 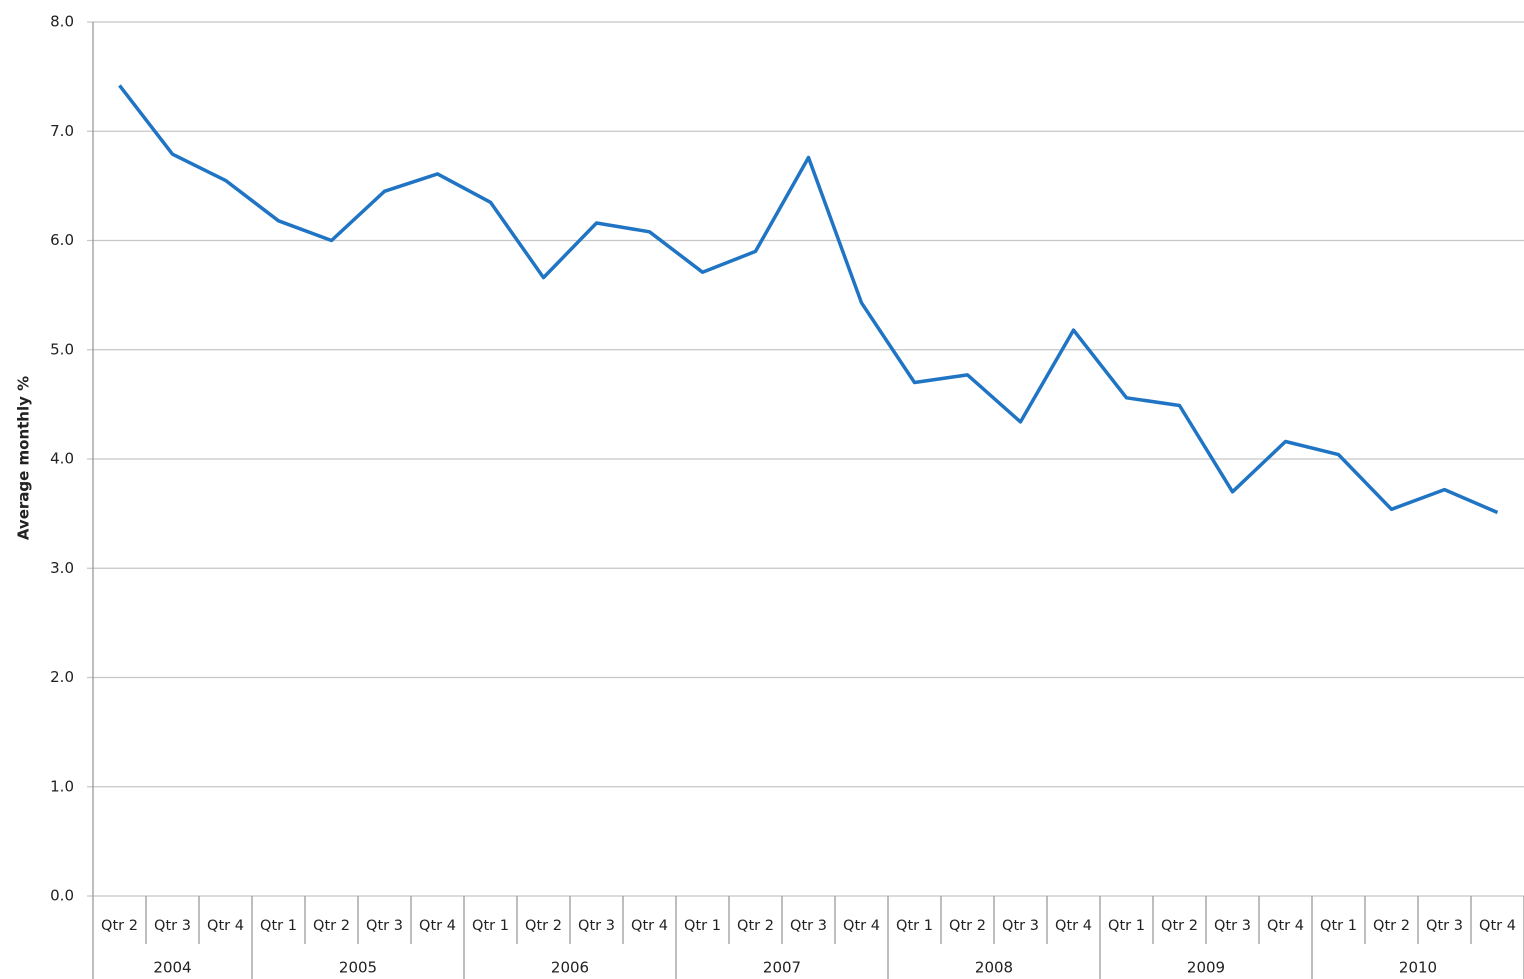 I want to click on y-tick-label: 3.0, so click(x=62, y=568).